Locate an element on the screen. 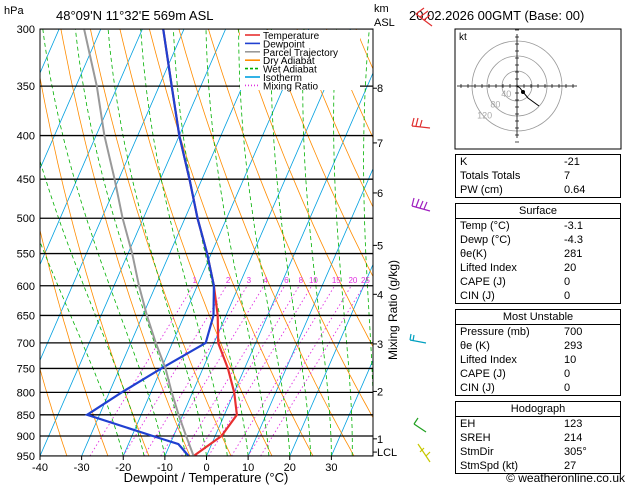 The height and width of the screenshot is (486, 629). index-value: 293 is located at coordinates (573, 346).